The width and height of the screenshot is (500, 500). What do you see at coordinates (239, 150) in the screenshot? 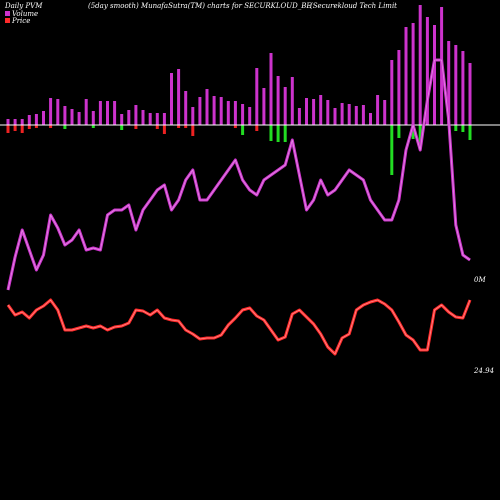
I see `diff-bars-group` at bounding box center [239, 150].